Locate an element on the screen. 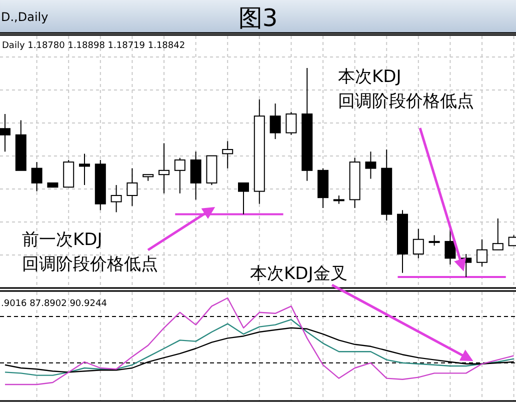  text: Daily 1.18780 1.18898 1.18719 1.18842 is located at coordinates (94, 46).